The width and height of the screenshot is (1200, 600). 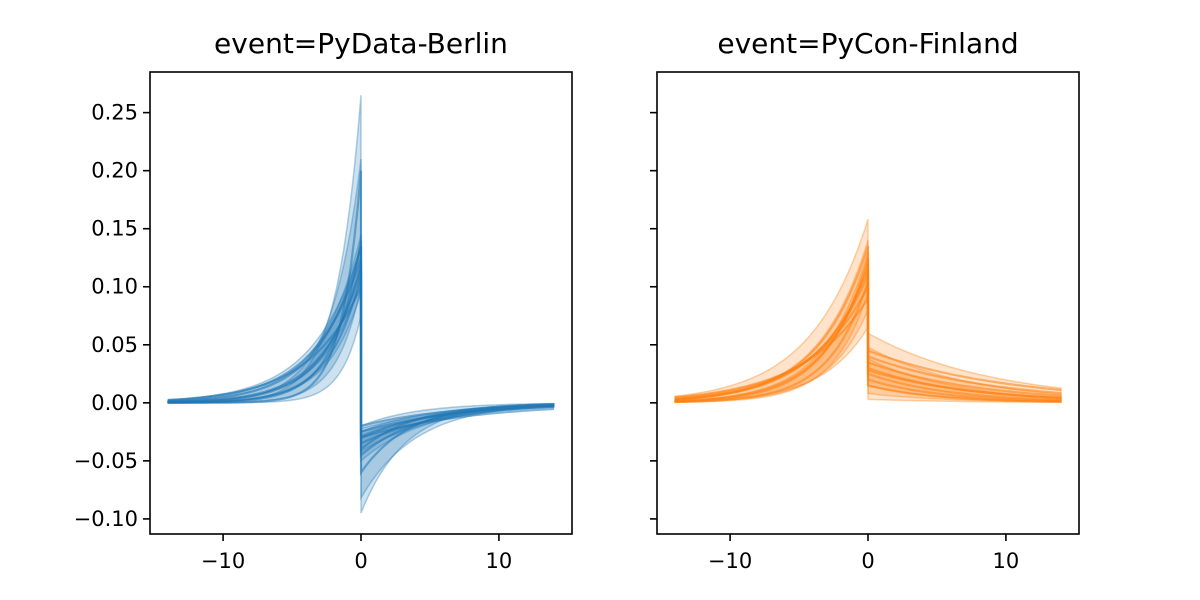 I want to click on y-tick-label: 0.25, so click(x=114, y=113).